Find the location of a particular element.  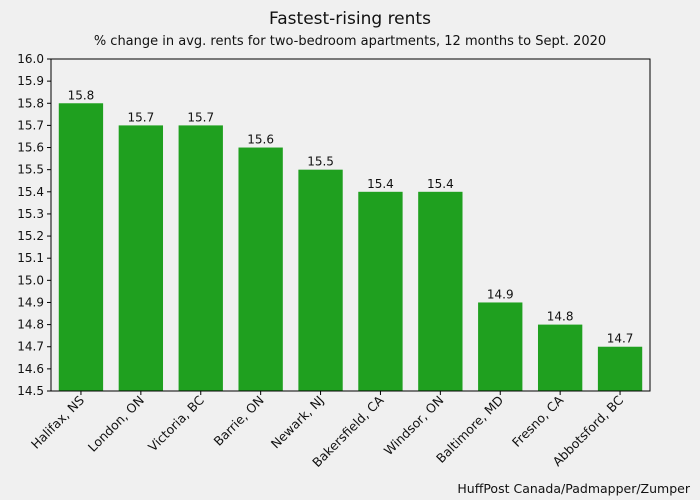

y-tick-label: 15.3 is located at coordinates (30, 214).